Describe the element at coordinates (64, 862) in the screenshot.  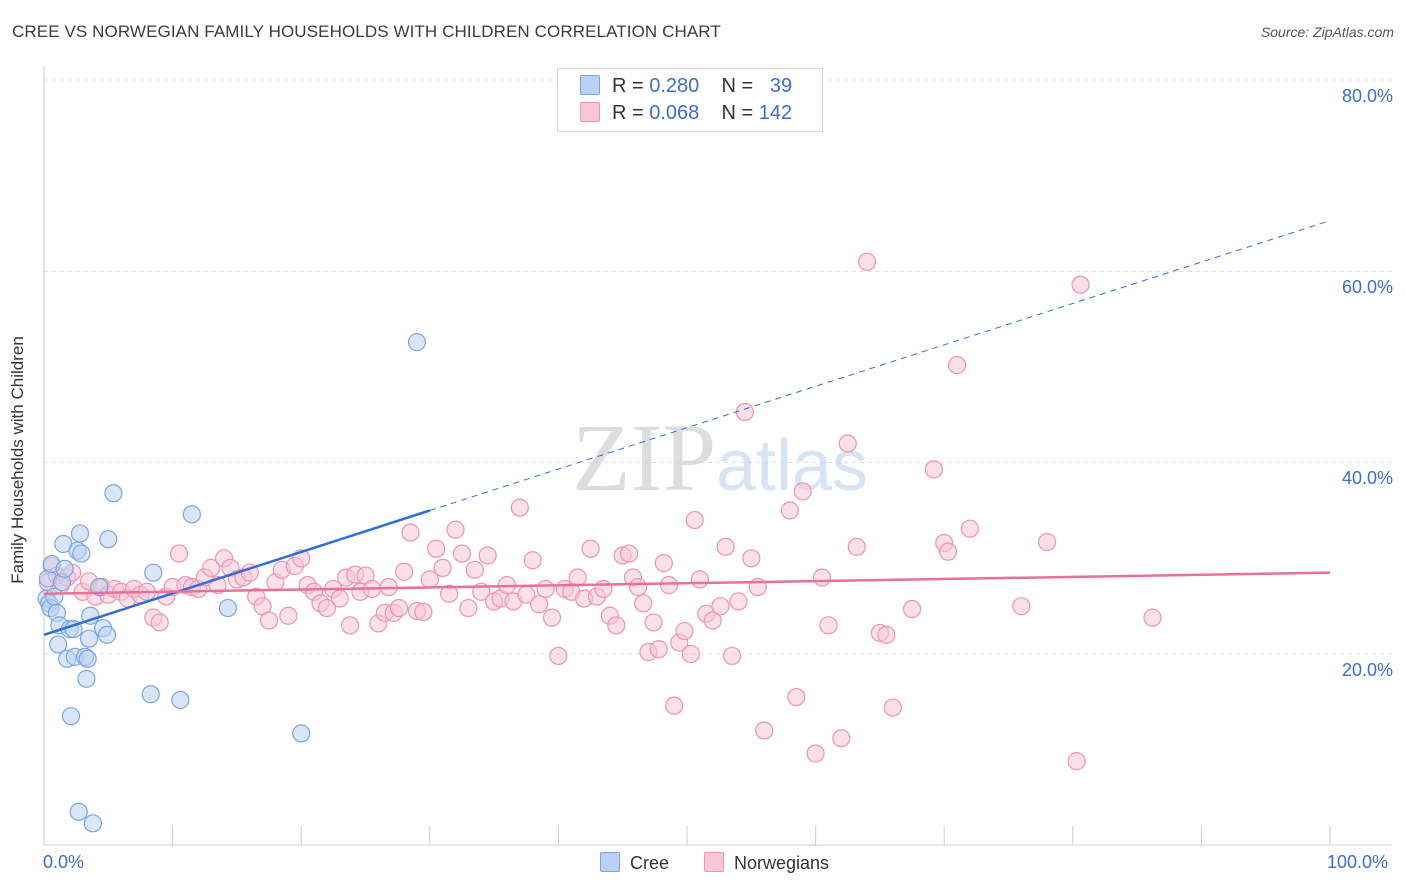
I see `x-tick-label-min: 0.0%` at that location.